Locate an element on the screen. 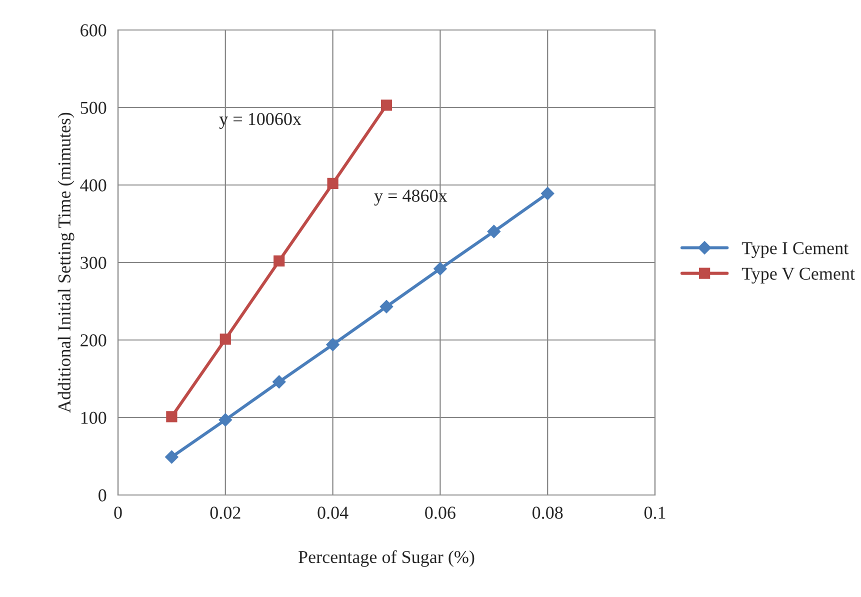 The height and width of the screenshot is (597, 861). y-tick-label: 100 is located at coordinates (93, 418).